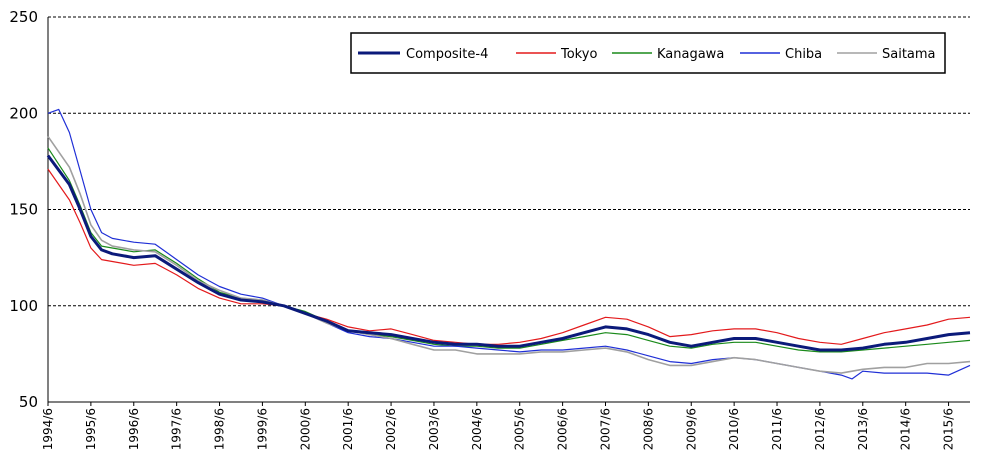  I want to click on y-tick-label: 250, so click(23, 17).